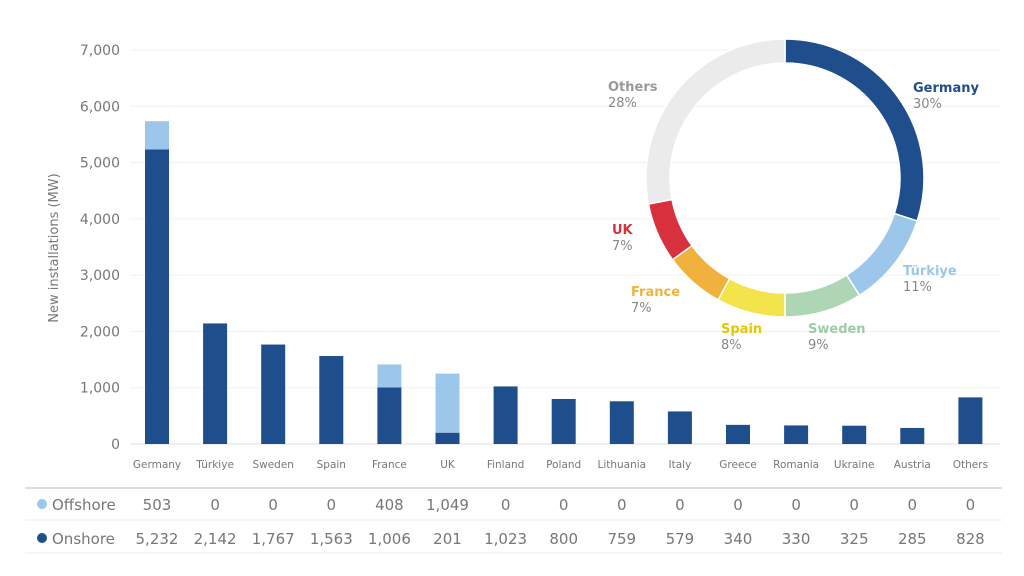  Describe the element at coordinates (796, 539) in the screenshot. I see `table-cell-onshore: 330` at that location.